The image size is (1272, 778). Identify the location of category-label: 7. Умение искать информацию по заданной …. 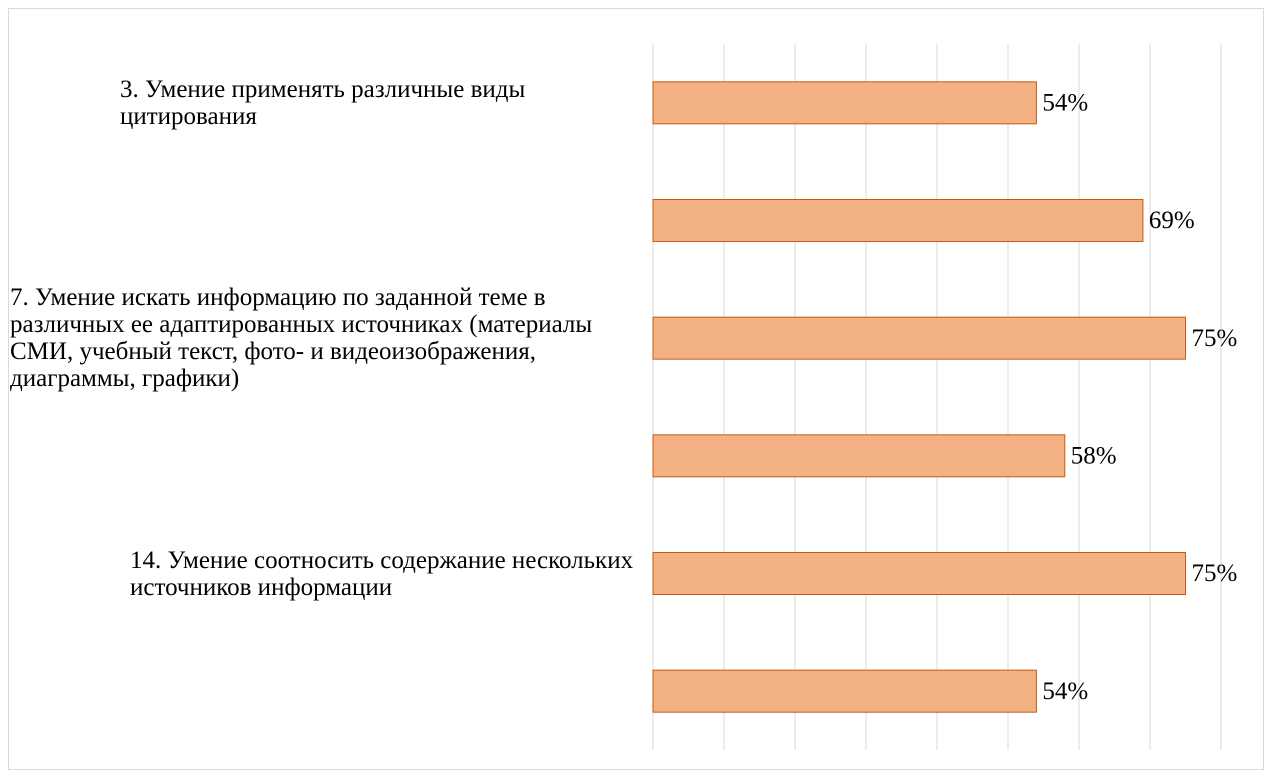
(301, 338).